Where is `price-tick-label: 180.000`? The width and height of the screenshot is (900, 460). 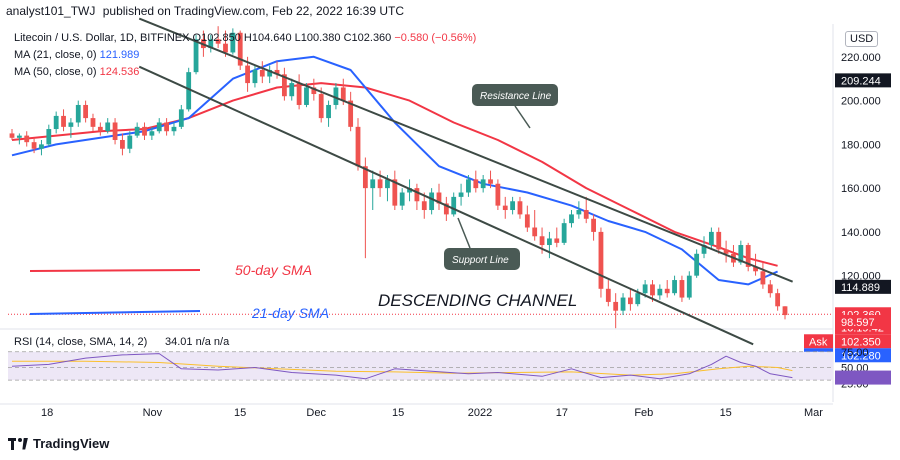
price-tick-label: 180.000 is located at coordinates (861, 145).